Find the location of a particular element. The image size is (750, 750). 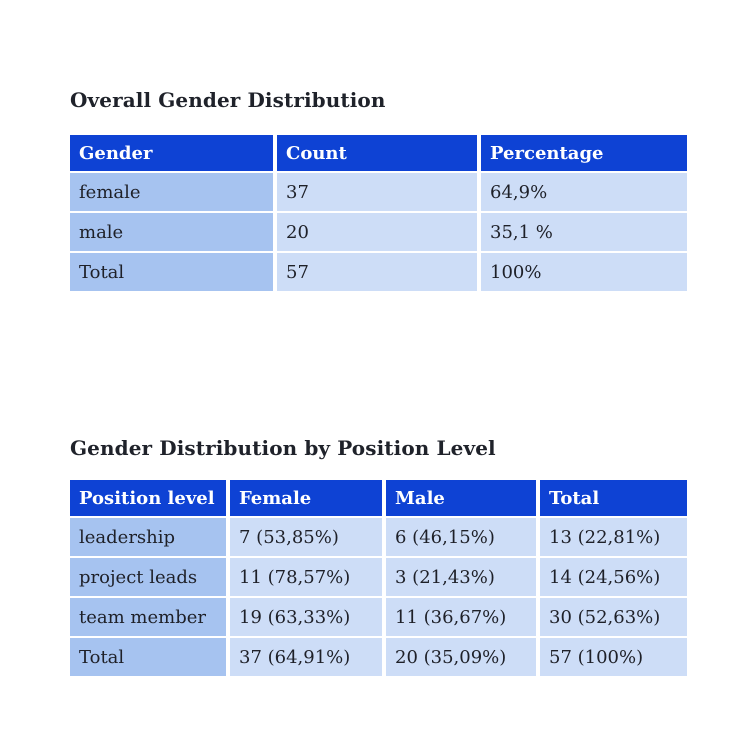

column-header-female: Female is located at coordinates (306, 498).